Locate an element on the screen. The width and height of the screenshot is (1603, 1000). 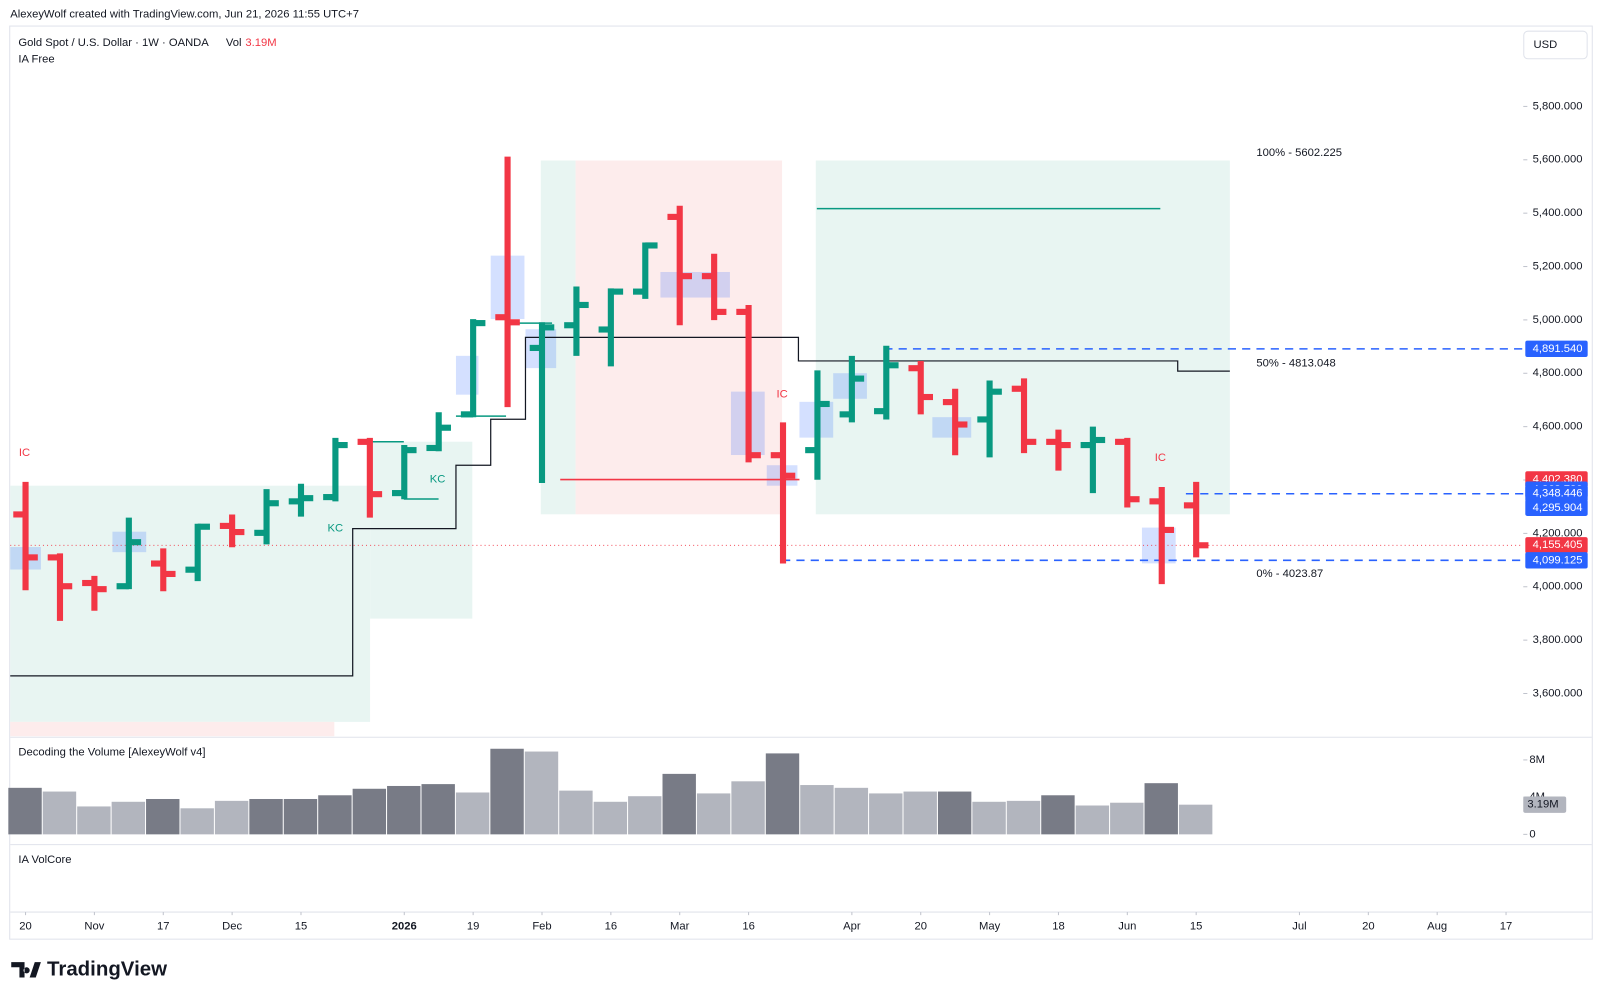
y-tick-label: 4,800.000 is located at coordinates (1558, 373).